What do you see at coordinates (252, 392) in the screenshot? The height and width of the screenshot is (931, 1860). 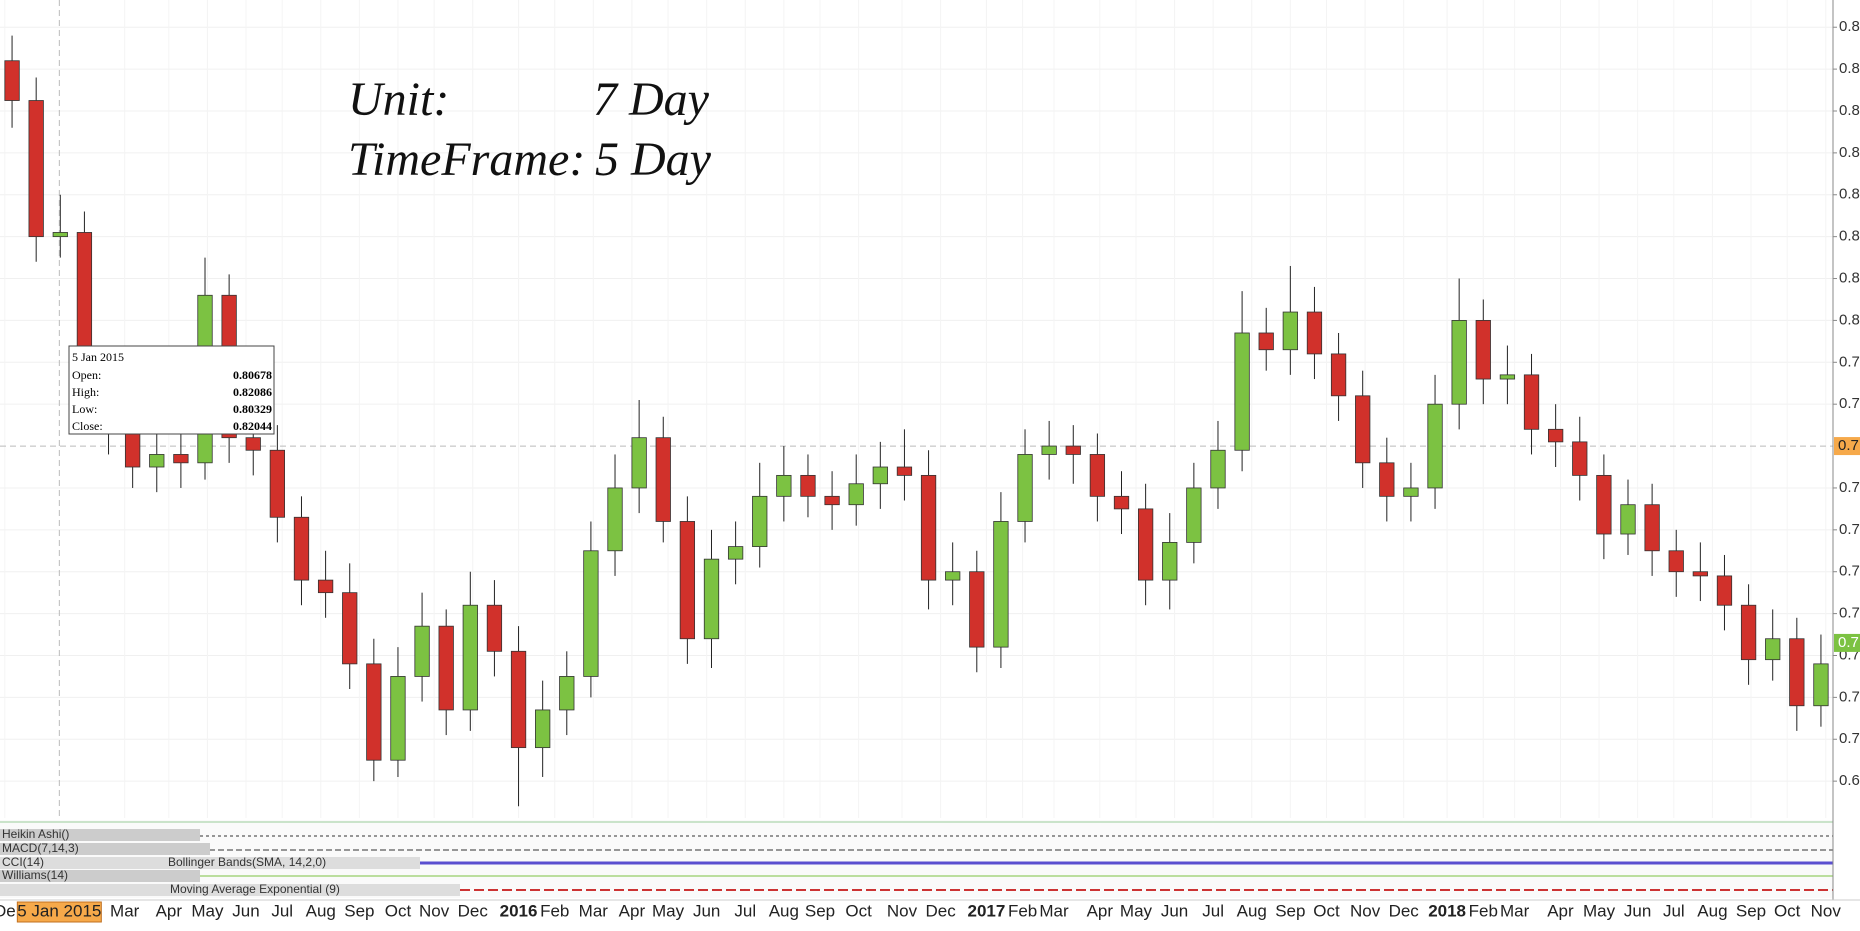 I see `tooltip-value: 0.82086` at bounding box center [252, 392].